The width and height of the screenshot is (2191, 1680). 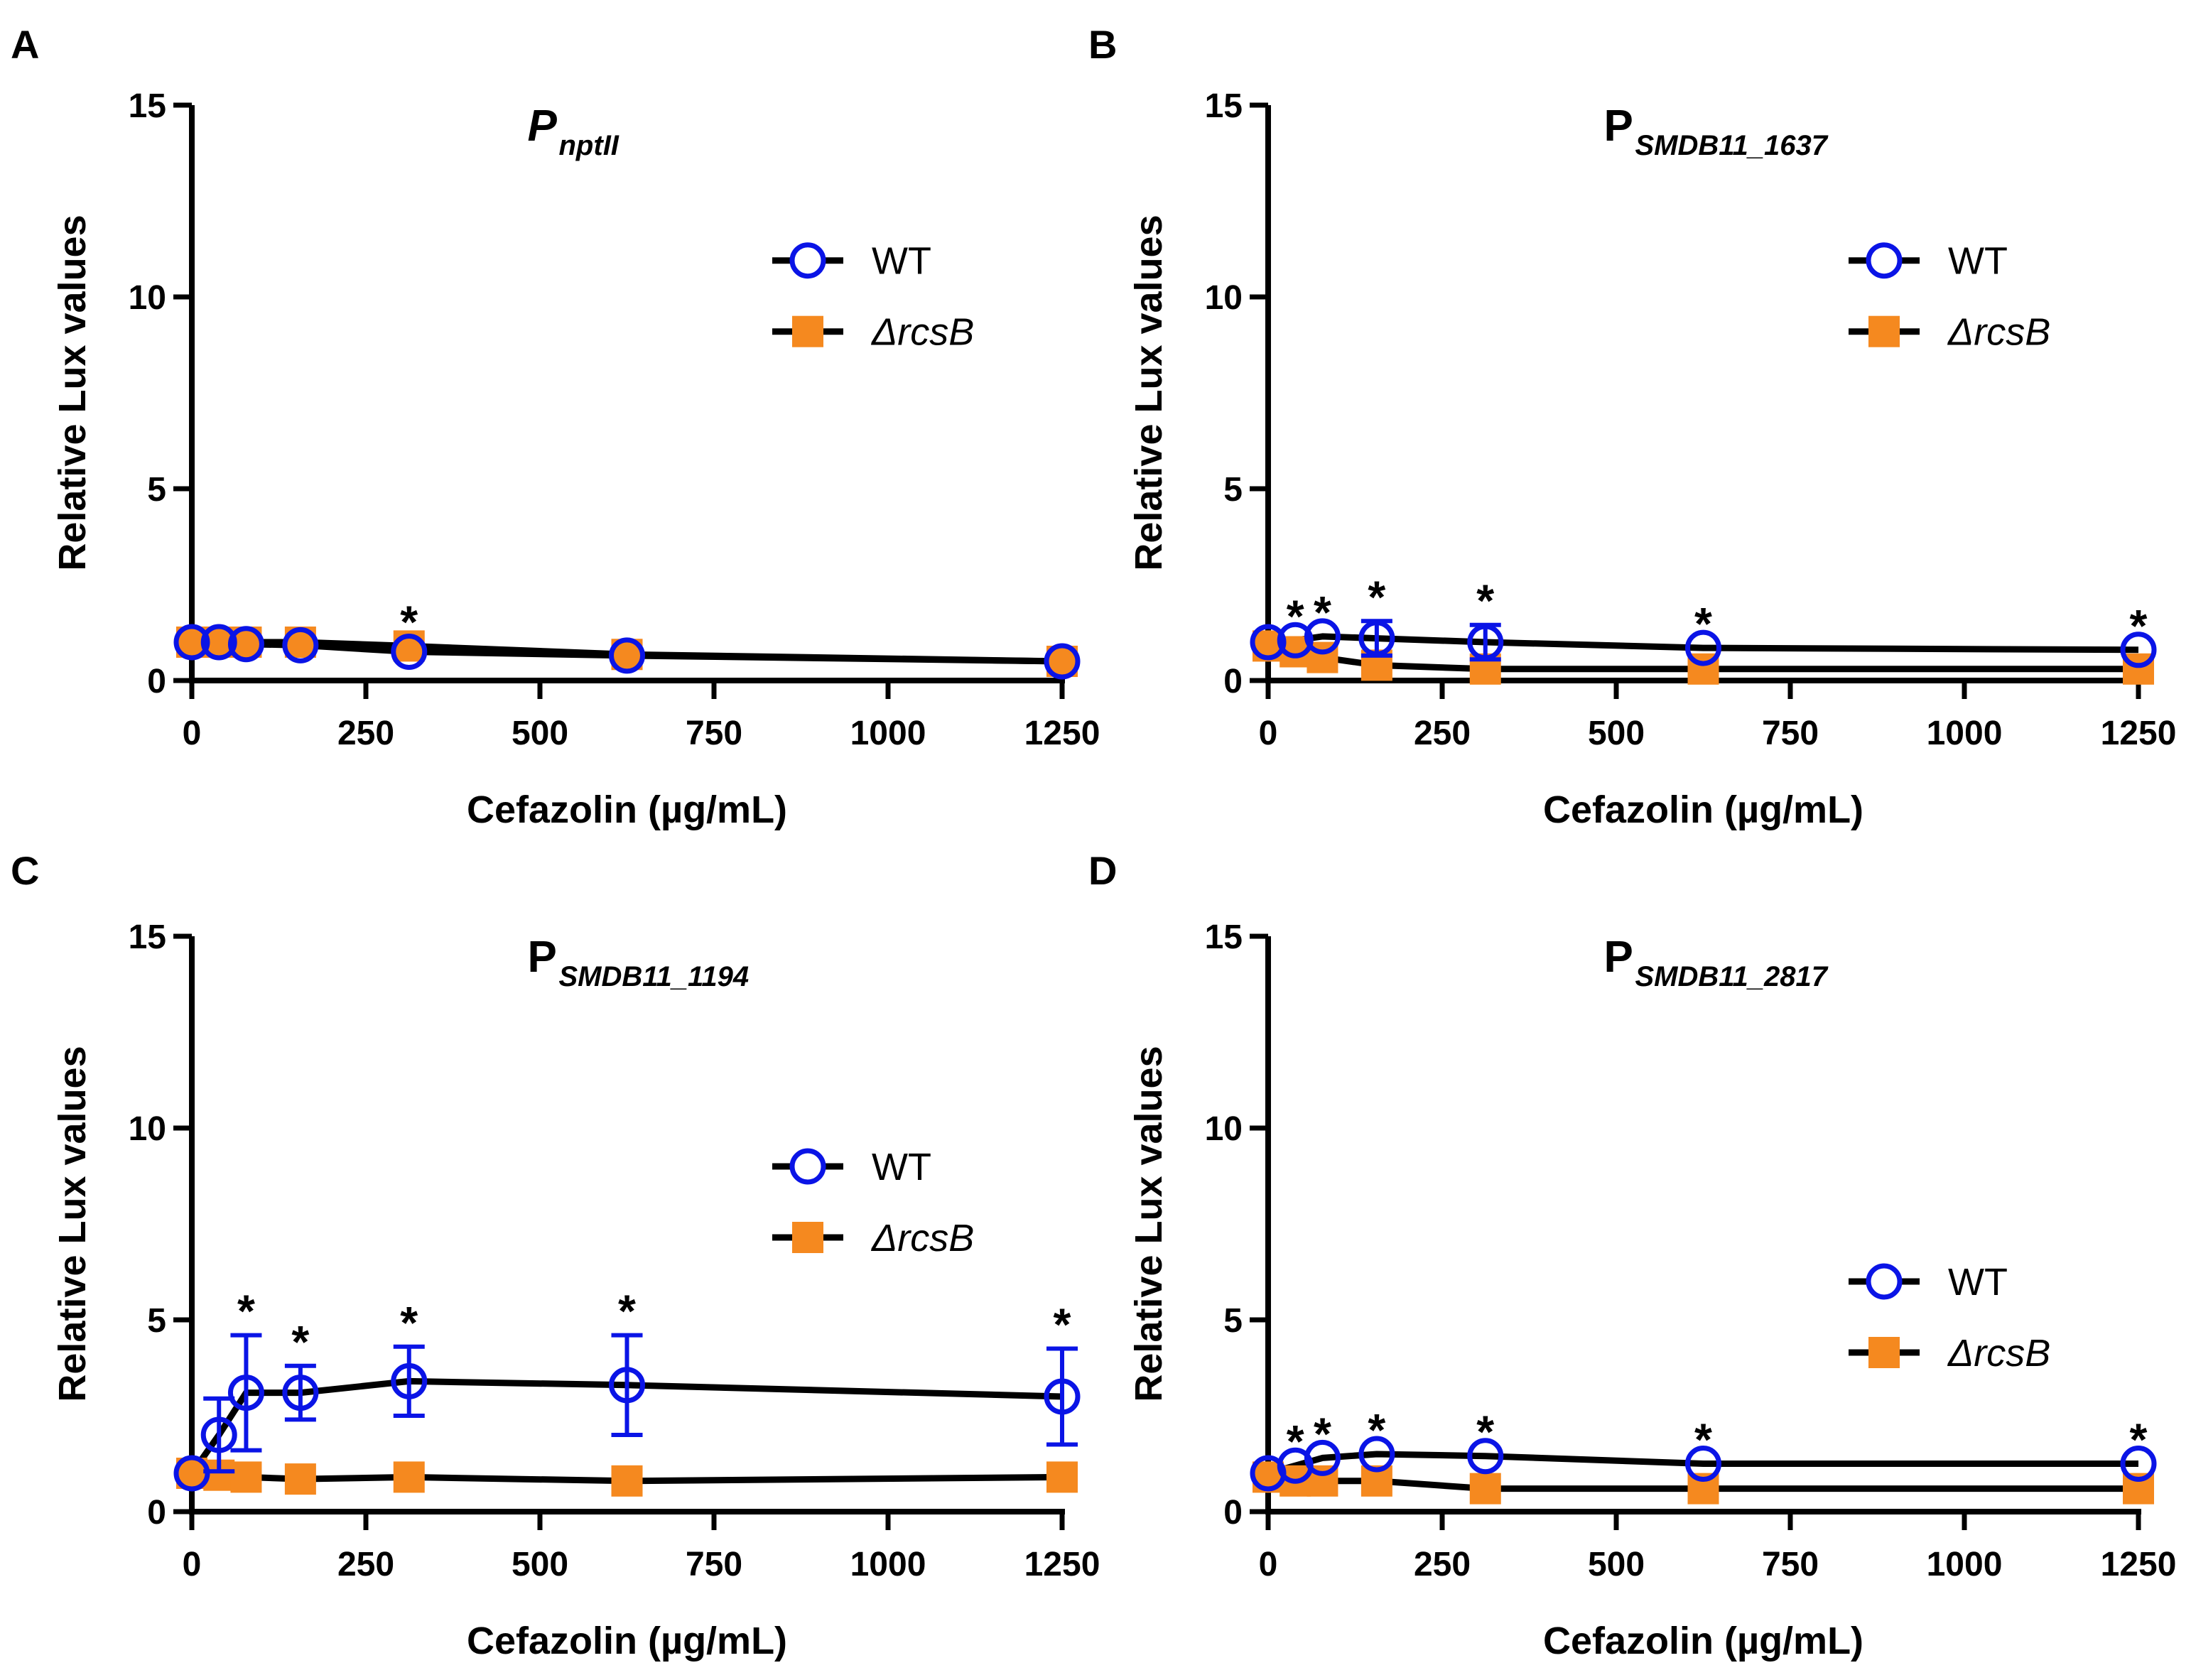 I want to click on panel-letter: B, so click(x=1102, y=45).